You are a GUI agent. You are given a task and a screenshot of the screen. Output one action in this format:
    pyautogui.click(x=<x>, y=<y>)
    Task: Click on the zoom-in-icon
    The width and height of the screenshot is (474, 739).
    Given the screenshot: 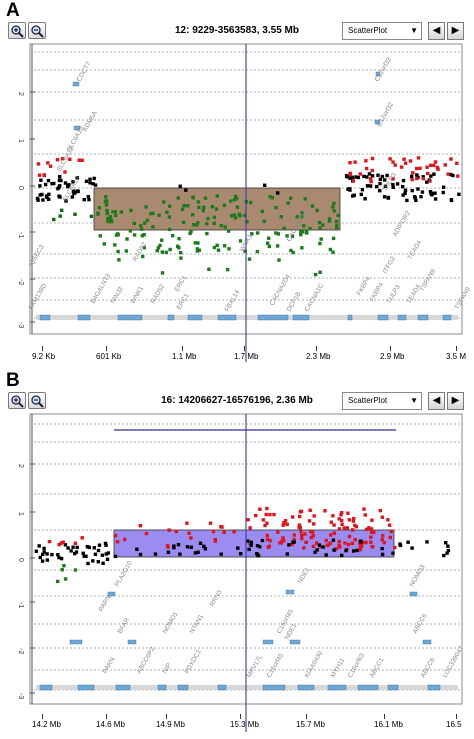 What is the action you would take?
    pyautogui.click(x=17, y=401)
    